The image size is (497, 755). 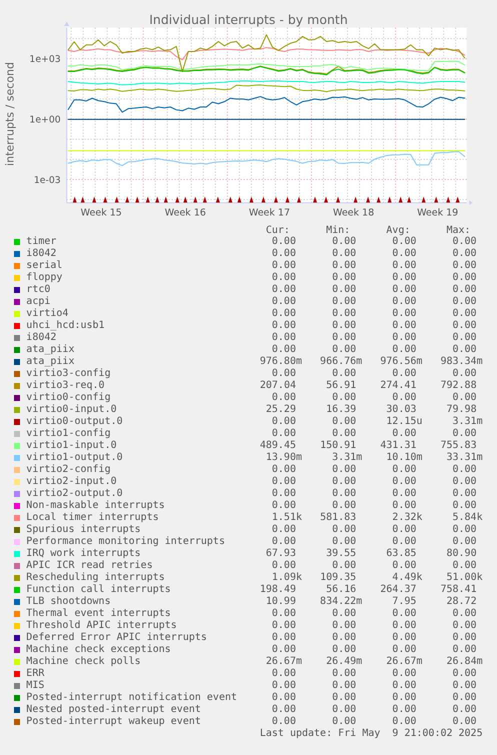 I want to click on x-tick-label: Week 16, so click(x=185, y=213).